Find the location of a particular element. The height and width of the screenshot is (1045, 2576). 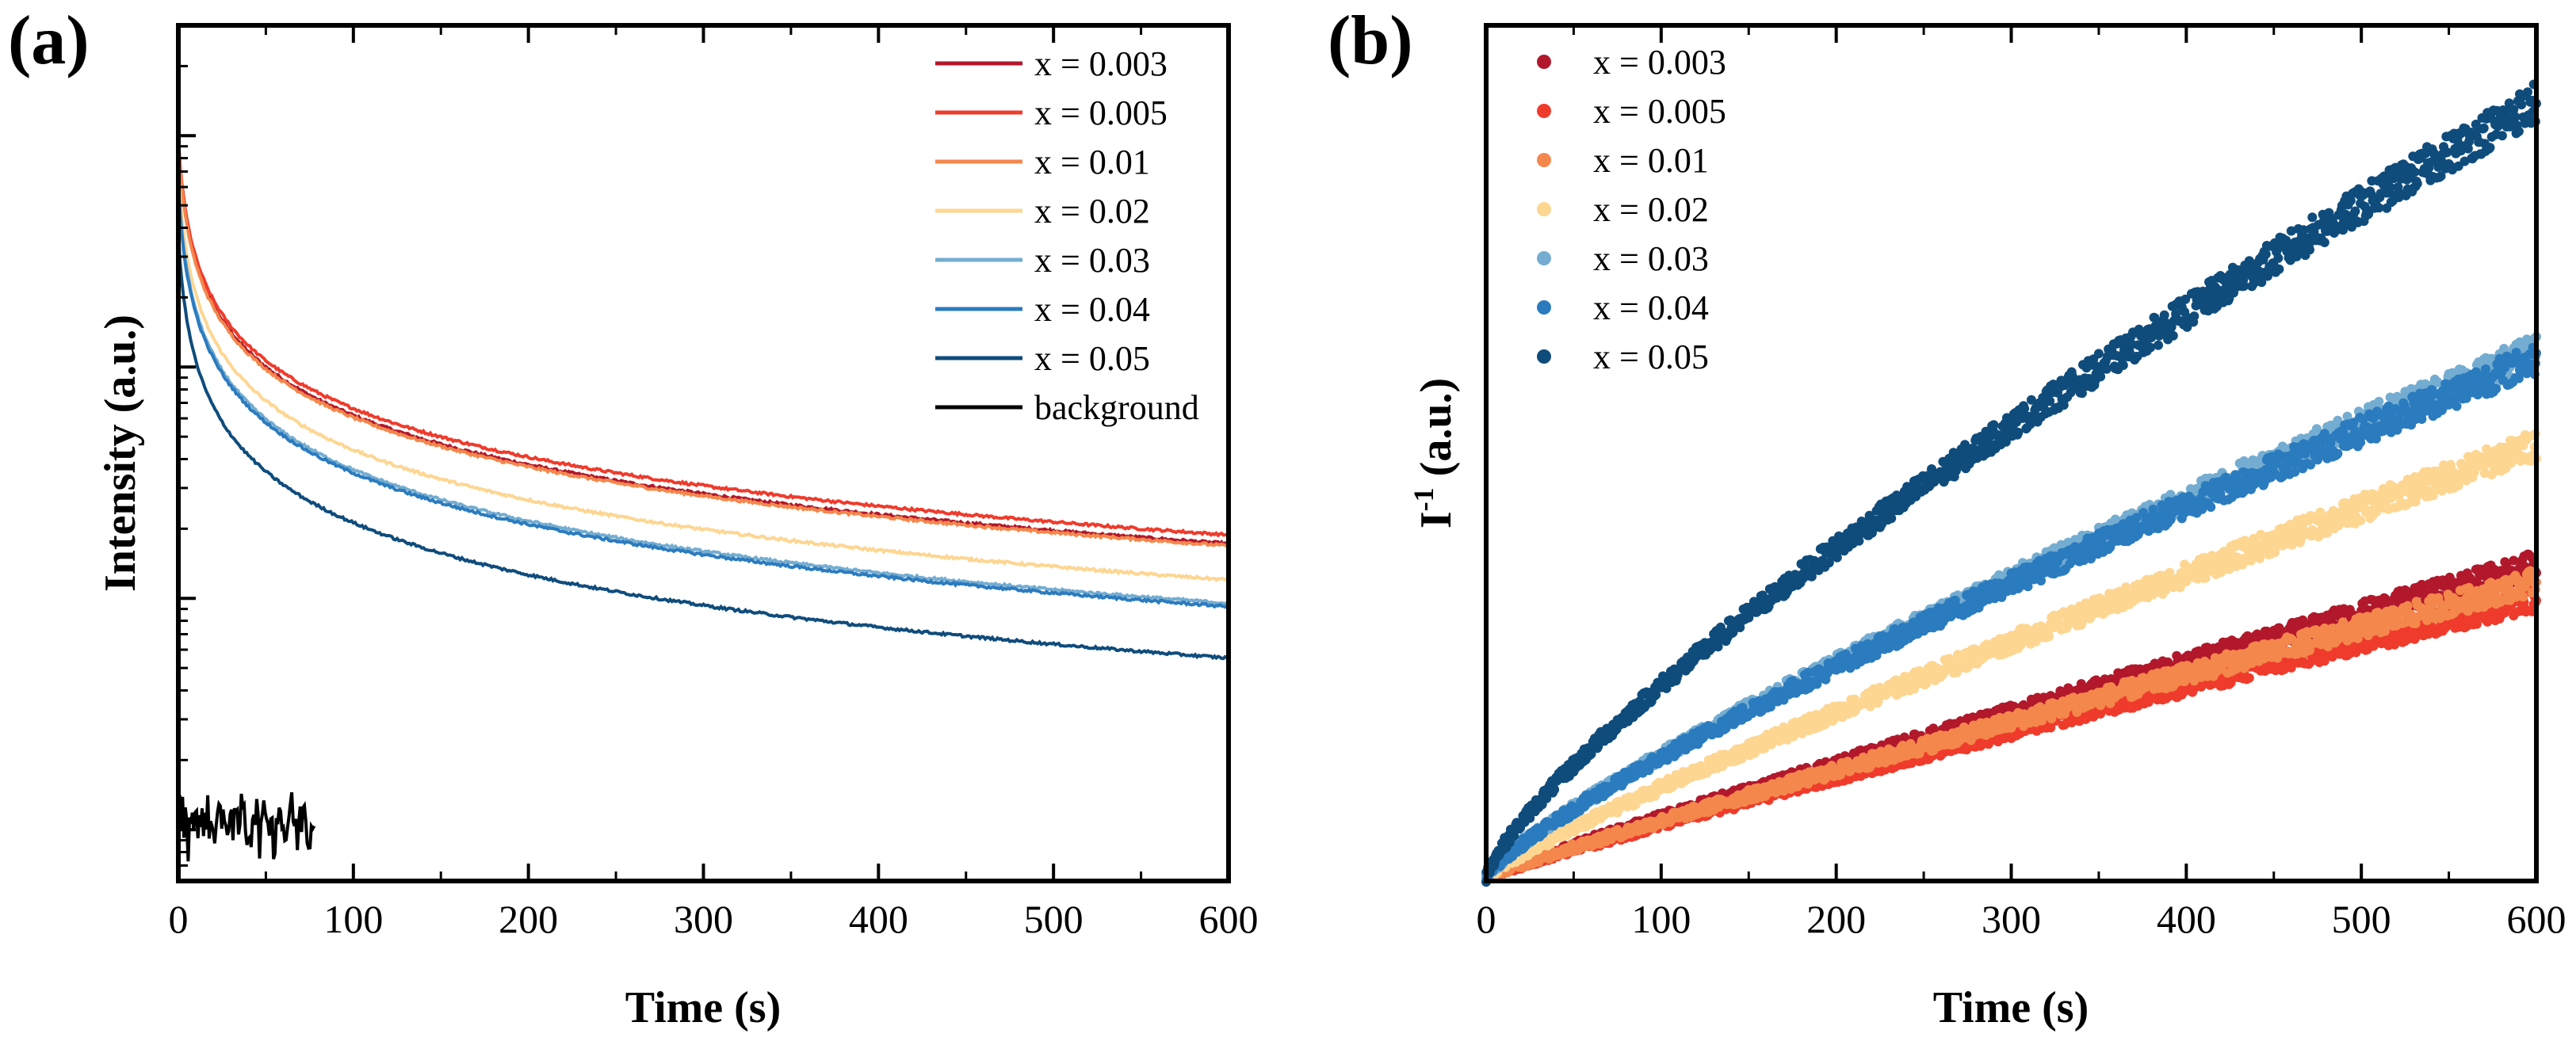

panel-a-legend-label: background is located at coordinates (1116, 407).